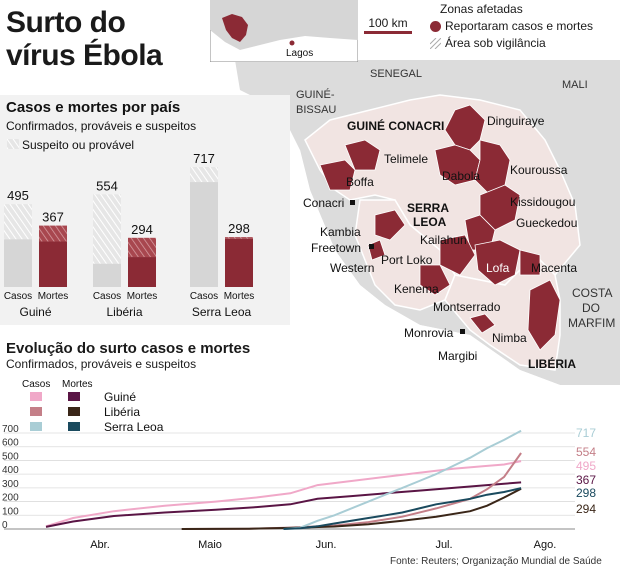 The height and width of the screenshot is (569, 620). I want to click on case-axis-label-2: Casos, so click(204, 296).